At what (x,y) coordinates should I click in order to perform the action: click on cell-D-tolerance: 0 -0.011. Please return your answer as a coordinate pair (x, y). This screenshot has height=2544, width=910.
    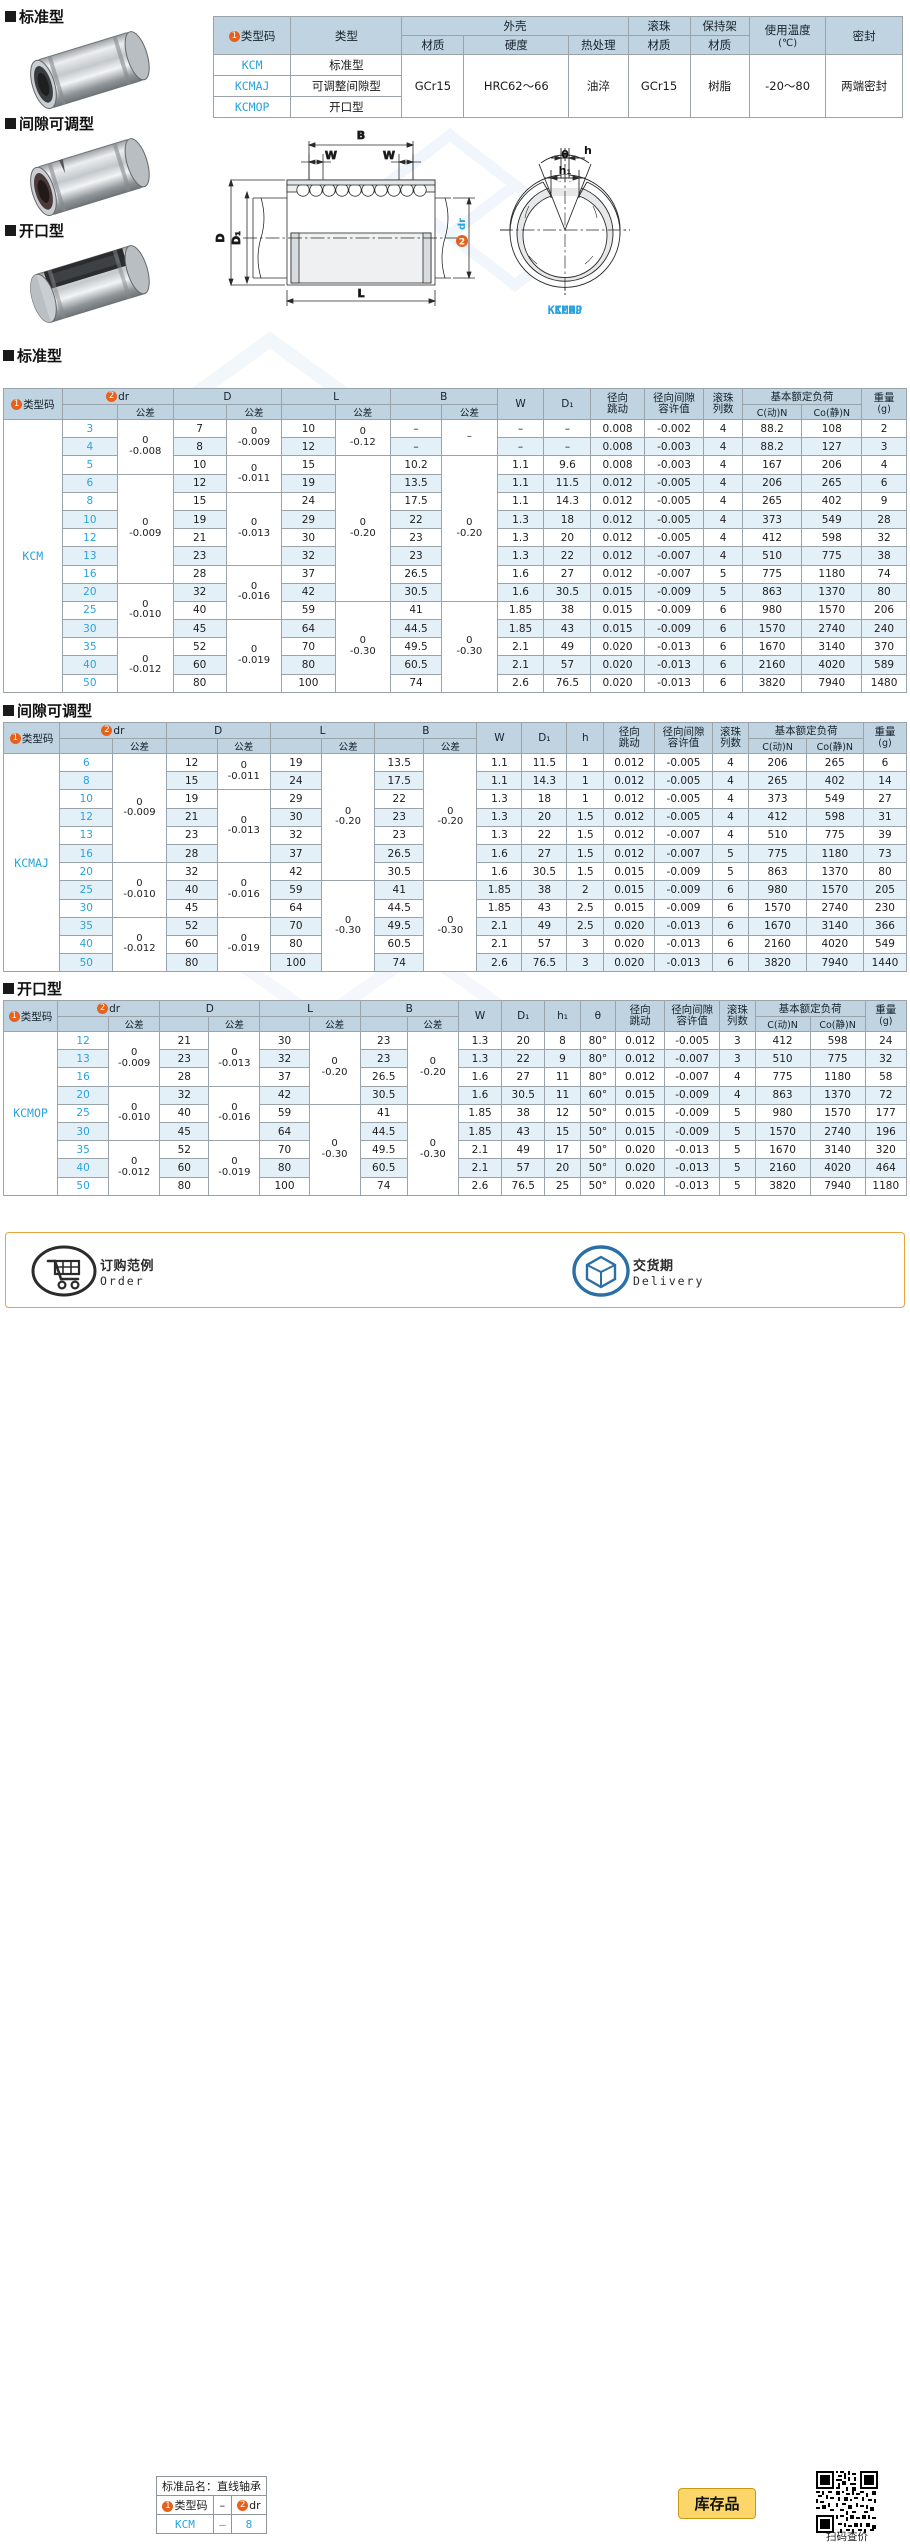
    Looking at the image, I should click on (253, 474).